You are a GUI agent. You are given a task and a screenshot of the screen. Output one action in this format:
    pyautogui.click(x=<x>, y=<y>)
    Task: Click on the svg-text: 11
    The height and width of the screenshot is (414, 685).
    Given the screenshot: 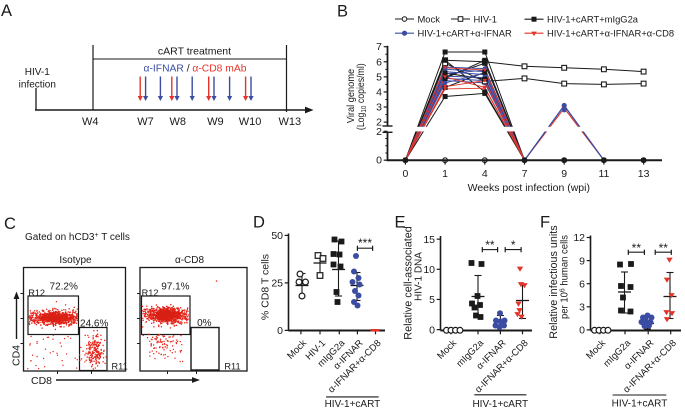 What is the action you would take?
    pyautogui.click(x=603, y=174)
    